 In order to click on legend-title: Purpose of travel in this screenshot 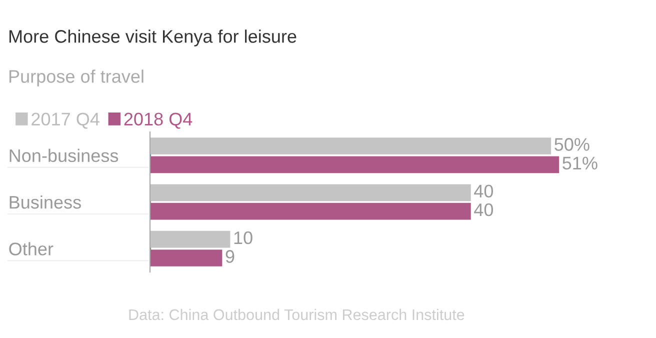, I will do `click(76, 78)`.